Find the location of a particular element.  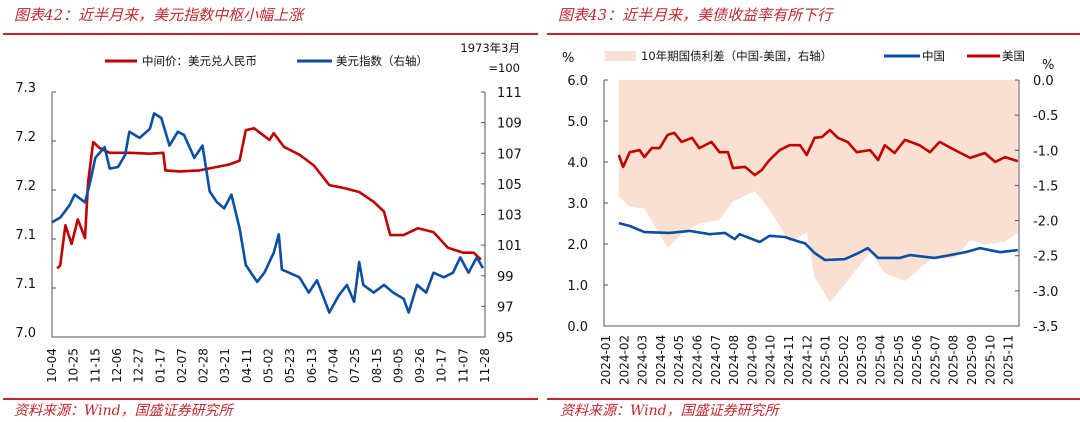

right-axis-base-value: =100 is located at coordinates (504, 68).